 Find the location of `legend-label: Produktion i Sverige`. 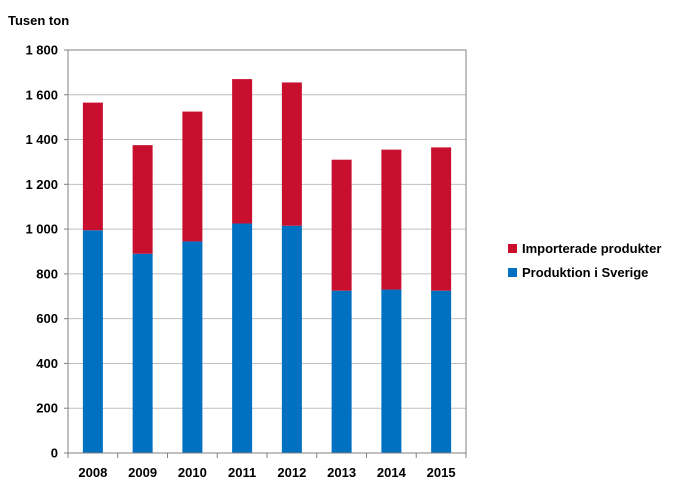

legend-label: Produktion i Sverige is located at coordinates (585, 272).